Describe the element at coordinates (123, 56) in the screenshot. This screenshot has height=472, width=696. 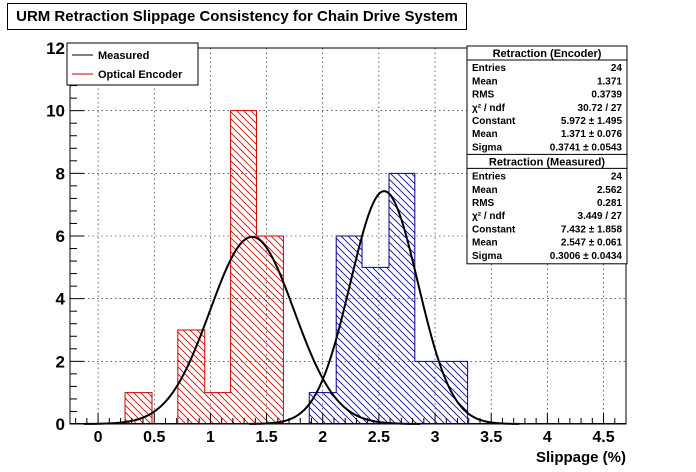
I see `legend-label: Measured` at that location.